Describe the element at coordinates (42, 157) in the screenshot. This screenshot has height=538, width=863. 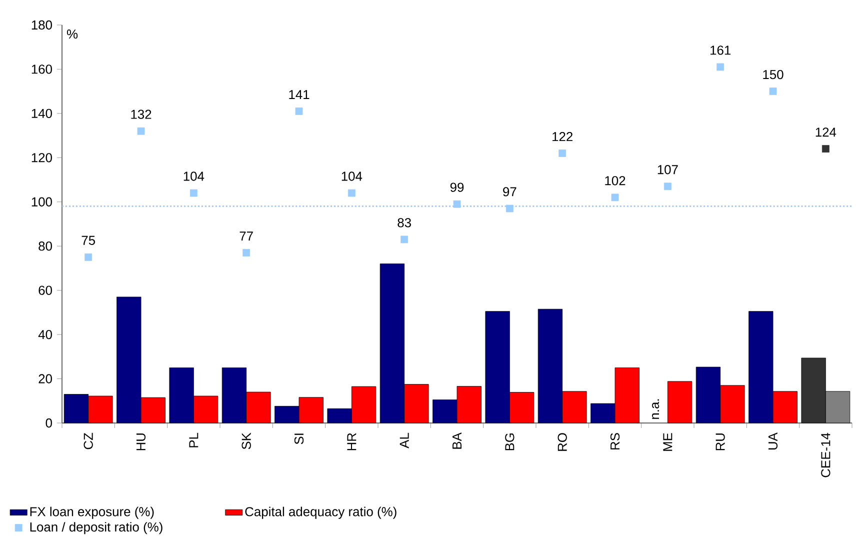
I see `y-tick-label: 120` at that location.